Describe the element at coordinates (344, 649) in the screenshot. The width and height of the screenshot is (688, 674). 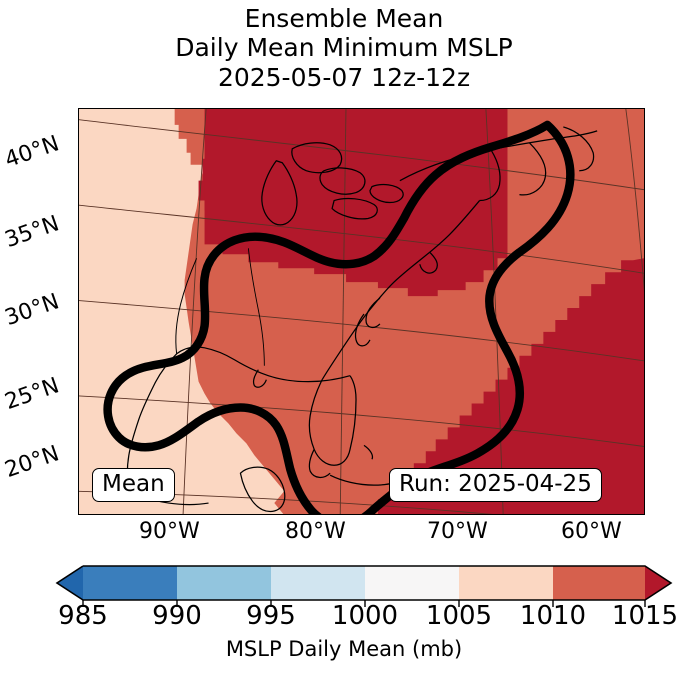
I see `colorbar-axis-label: MSLP Daily Mean (mb)` at that location.